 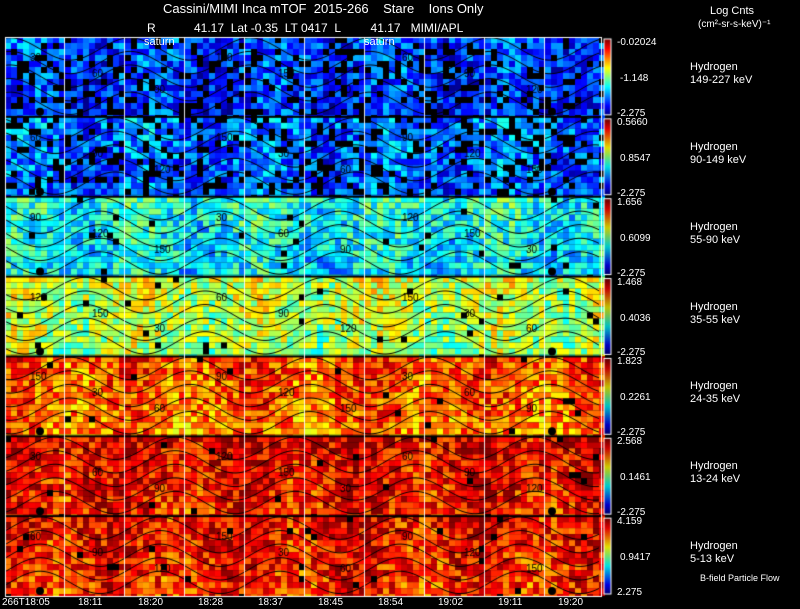 I want to click on x-tick-label: 18:37, so click(x=271, y=602).